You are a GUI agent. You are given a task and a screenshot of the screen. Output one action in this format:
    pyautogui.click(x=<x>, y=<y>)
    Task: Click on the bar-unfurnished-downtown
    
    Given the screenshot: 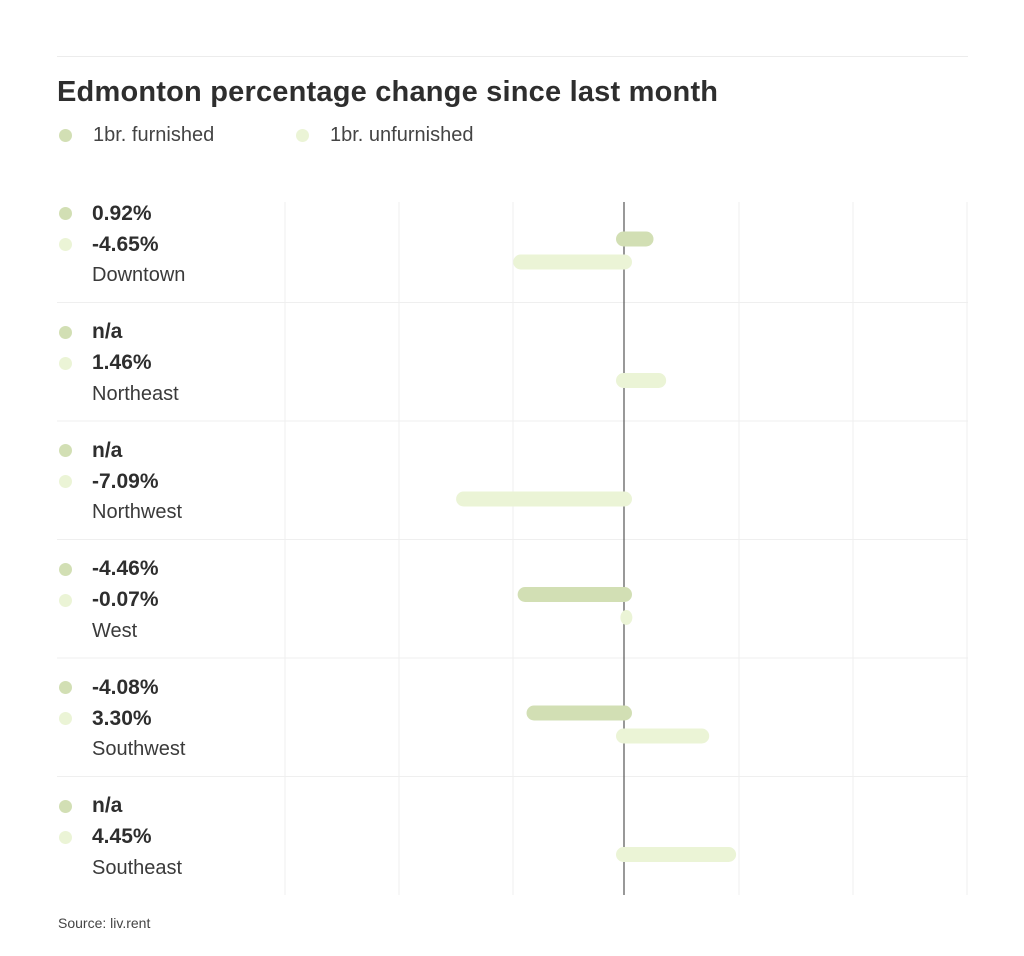 What is the action you would take?
    pyautogui.click(x=572, y=262)
    